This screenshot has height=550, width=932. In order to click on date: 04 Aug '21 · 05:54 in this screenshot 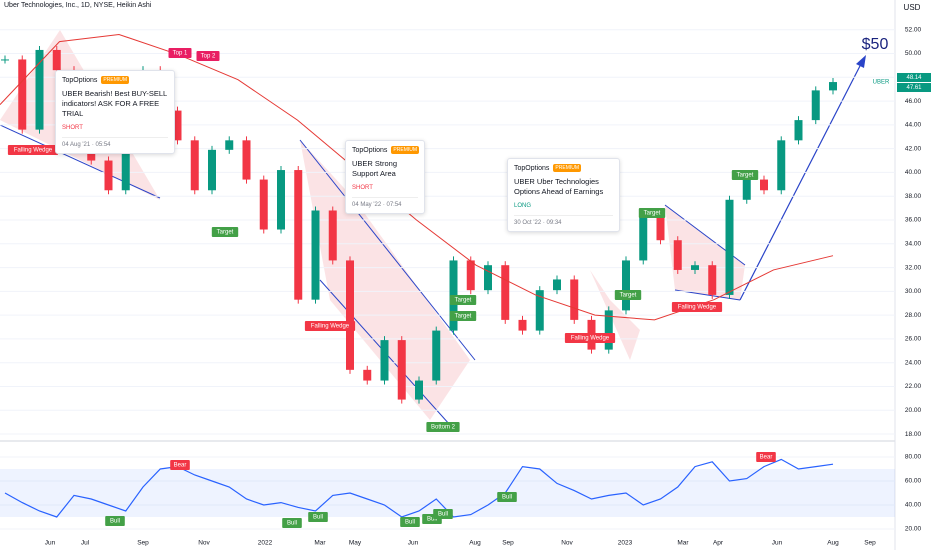, I will do `click(115, 142)`.